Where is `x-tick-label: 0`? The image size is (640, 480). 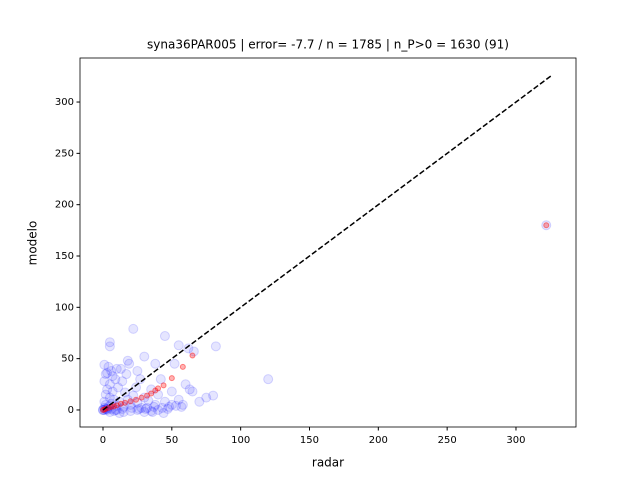 x-tick-label: 0 is located at coordinates (103, 440).